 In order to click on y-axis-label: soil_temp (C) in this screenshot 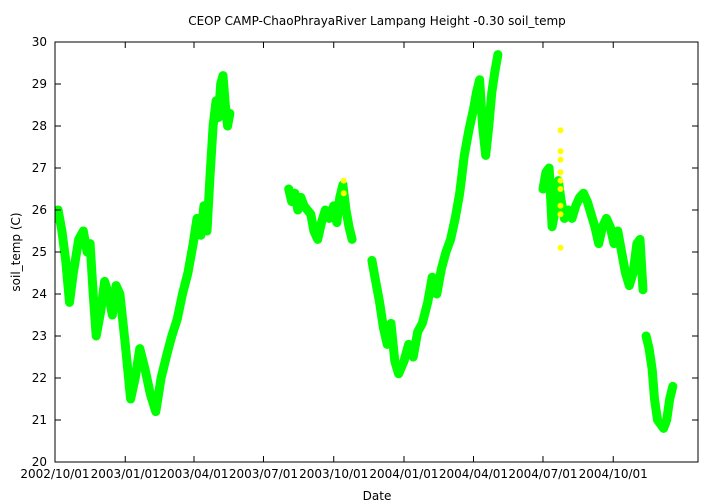, I will do `click(16, 251)`.